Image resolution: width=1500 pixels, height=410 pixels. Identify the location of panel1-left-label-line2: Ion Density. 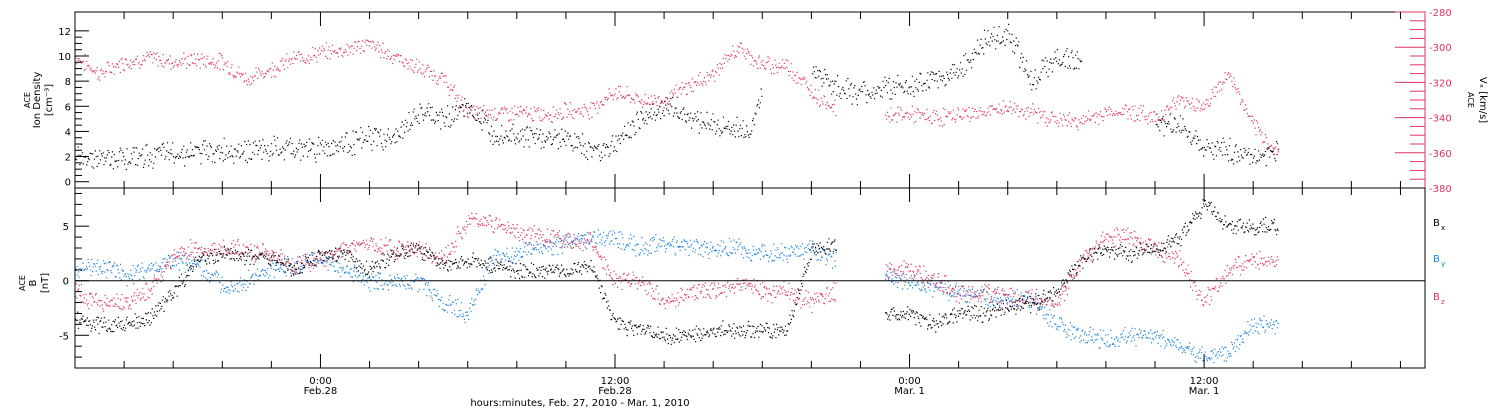
(37, 100).